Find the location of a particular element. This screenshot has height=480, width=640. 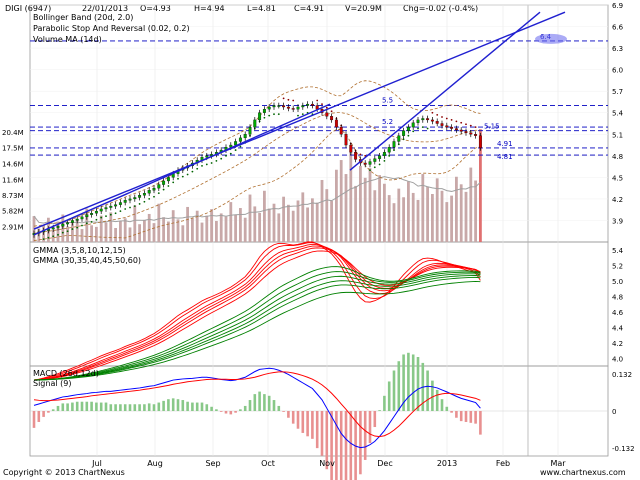

level-label: 5.5 is located at coordinates (387, 101).